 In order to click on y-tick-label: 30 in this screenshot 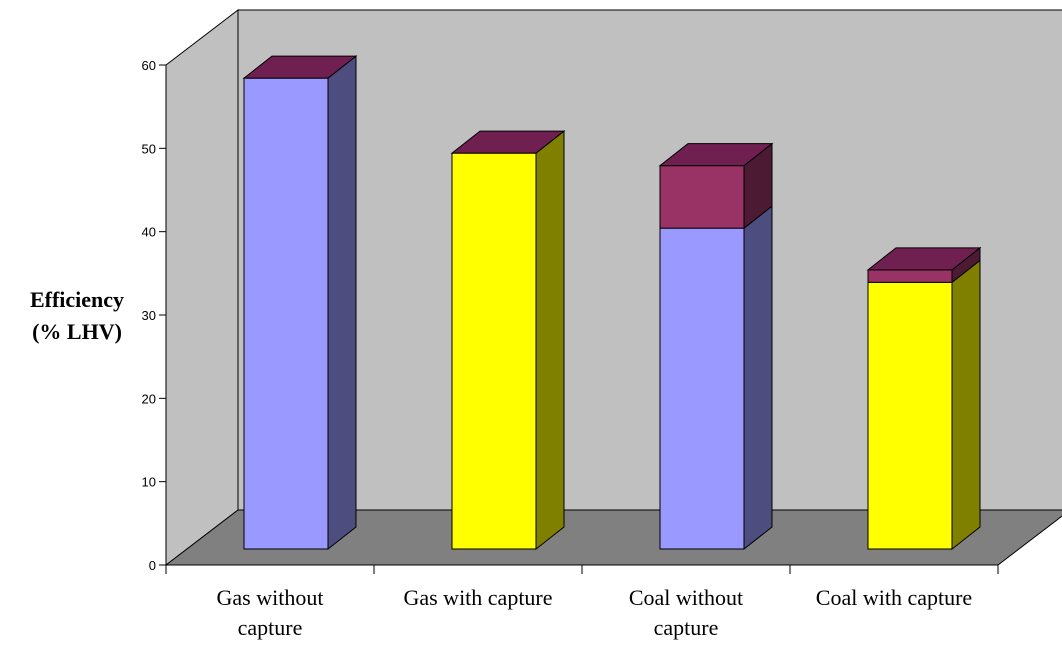, I will do `click(149, 315)`.